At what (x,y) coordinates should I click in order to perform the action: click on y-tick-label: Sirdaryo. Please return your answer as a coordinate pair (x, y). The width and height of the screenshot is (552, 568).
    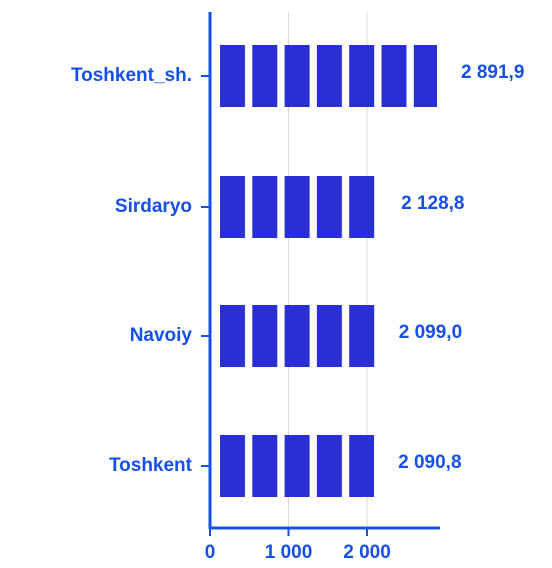
    Looking at the image, I should click on (153, 206).